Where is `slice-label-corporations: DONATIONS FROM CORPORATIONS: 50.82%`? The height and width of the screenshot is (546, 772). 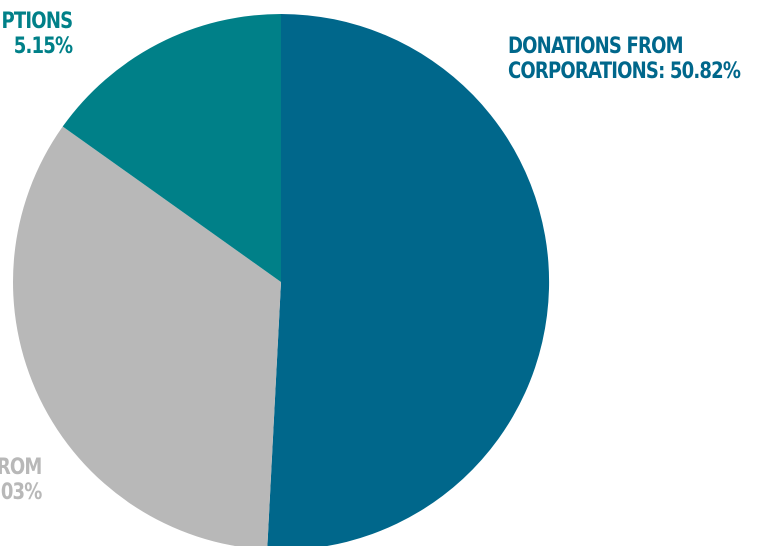
slice-label-corporations: DONATIONS FROM CORPORATIONS: 50.82% is located at coordinates (624, 59).